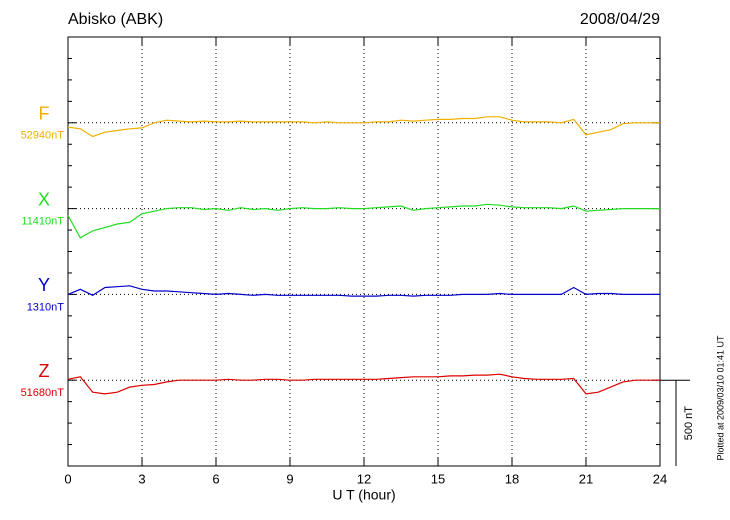 The image size is (730, 520). I want to click on x-tick-label: 24, so click(660, 478).